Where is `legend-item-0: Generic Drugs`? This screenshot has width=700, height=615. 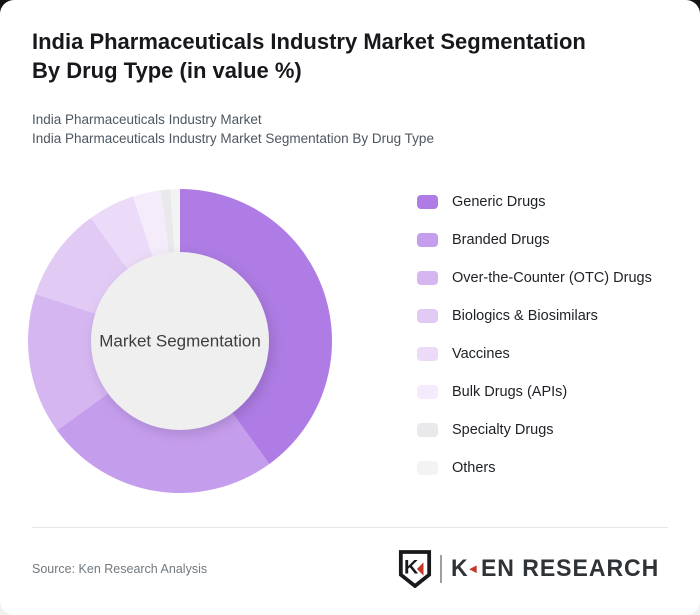
legend-item-0: Generic Drugs is located at coordinates (534, 202).